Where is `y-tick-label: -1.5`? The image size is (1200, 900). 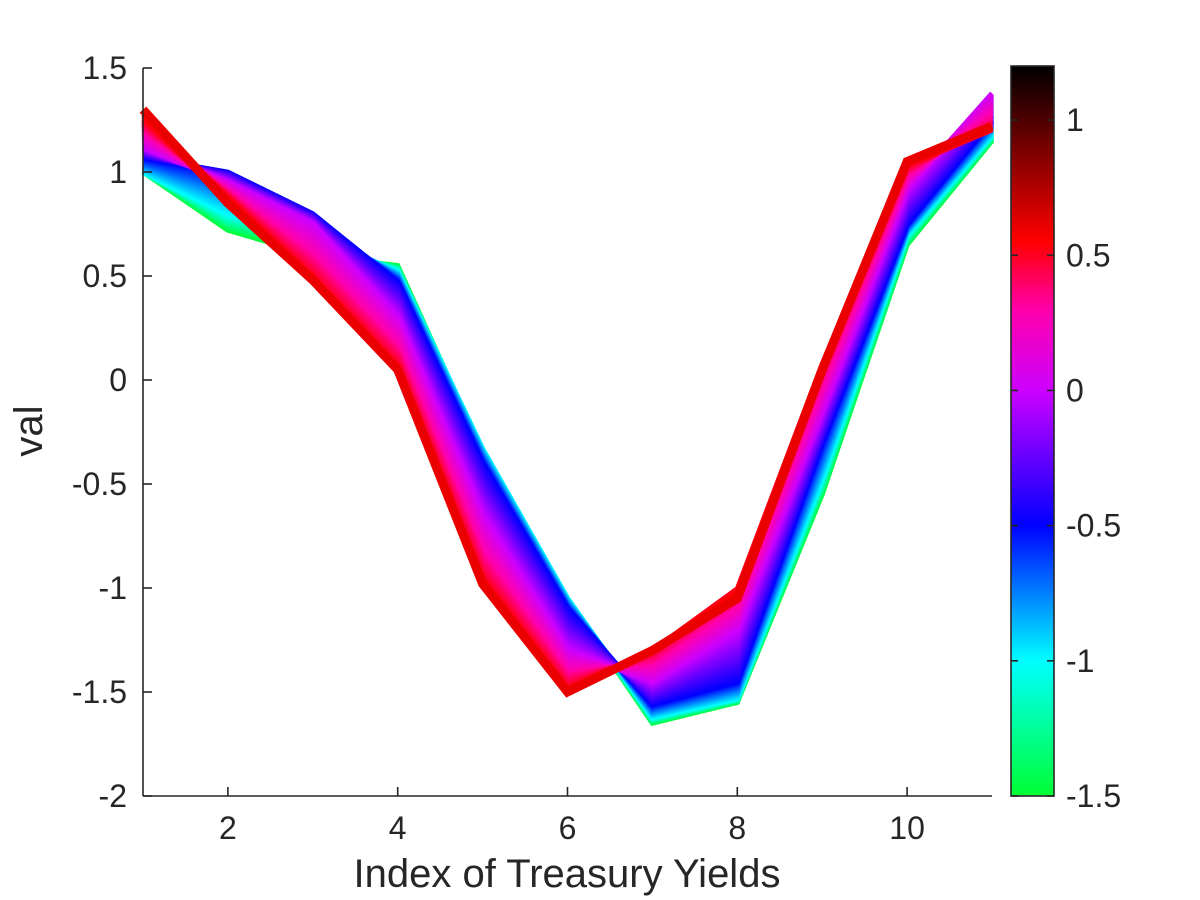 y-tick-label: -1.5 is located at coordinates (99, 692).